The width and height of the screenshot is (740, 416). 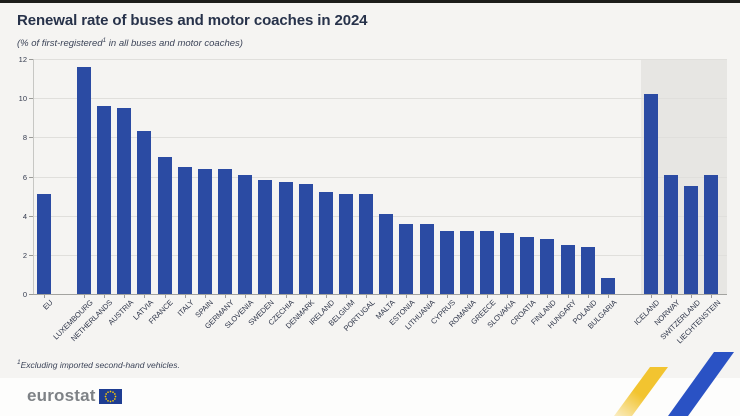 I want to click on bar-latvia, so click(x=144, y=212).